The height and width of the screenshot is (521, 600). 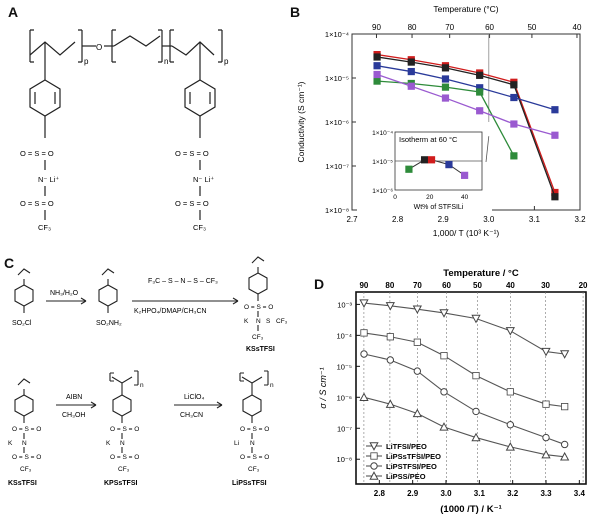 I want to click on chart-b-y-tick-label: 1×10⁻⁵, so click(x=337, y=78).